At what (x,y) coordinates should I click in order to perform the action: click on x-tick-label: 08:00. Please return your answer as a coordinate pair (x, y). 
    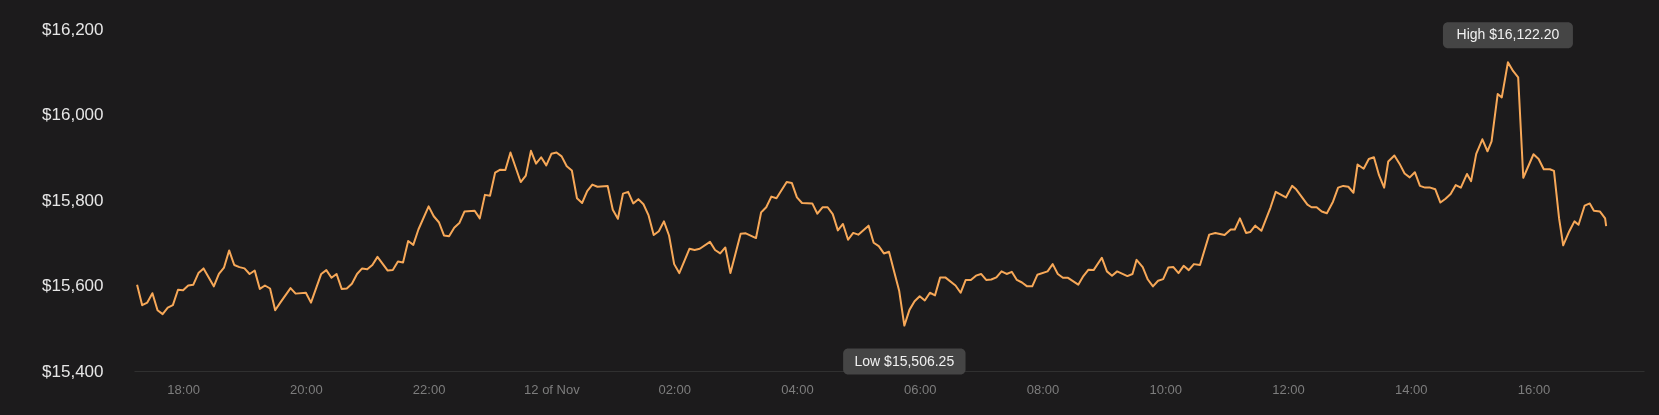
    Looking at the image, I should click on (1043, 389).